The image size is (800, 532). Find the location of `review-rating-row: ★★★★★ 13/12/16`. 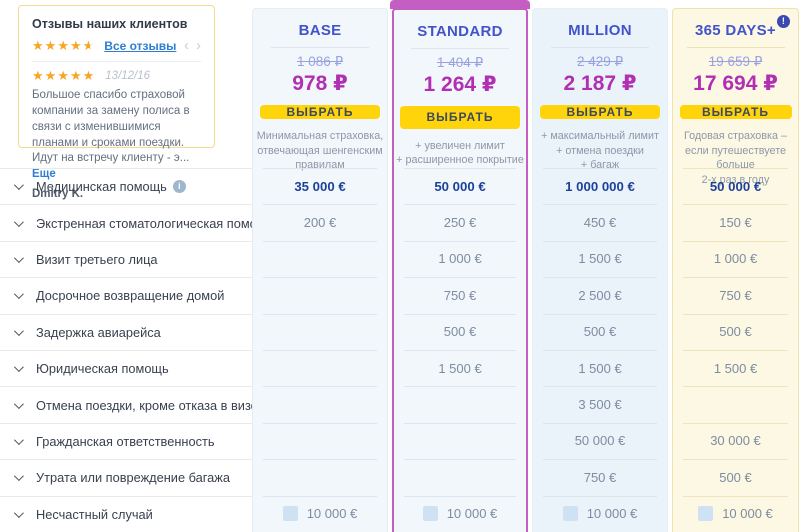

review-rating-row: ★★★★★ 13/12/16 is located at coordinates (116, 75).